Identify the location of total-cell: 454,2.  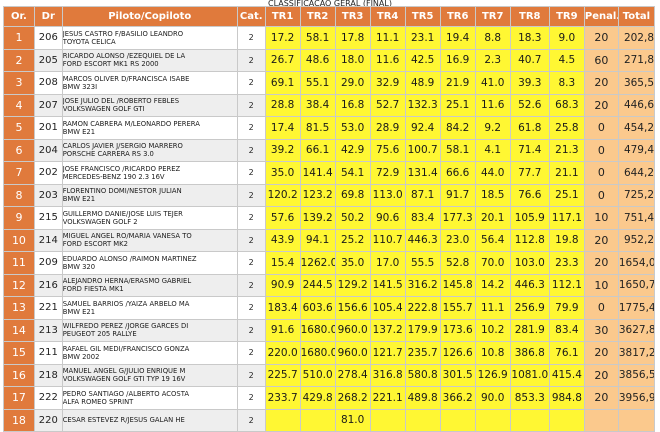
(636, 128).